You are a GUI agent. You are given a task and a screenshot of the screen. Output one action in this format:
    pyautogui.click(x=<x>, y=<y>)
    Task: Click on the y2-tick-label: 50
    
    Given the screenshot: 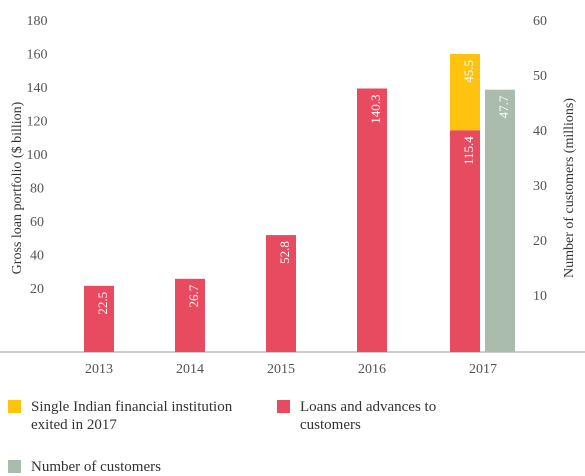 What is the action you would take?
    pyautogui.click(x=540, y=76)
    